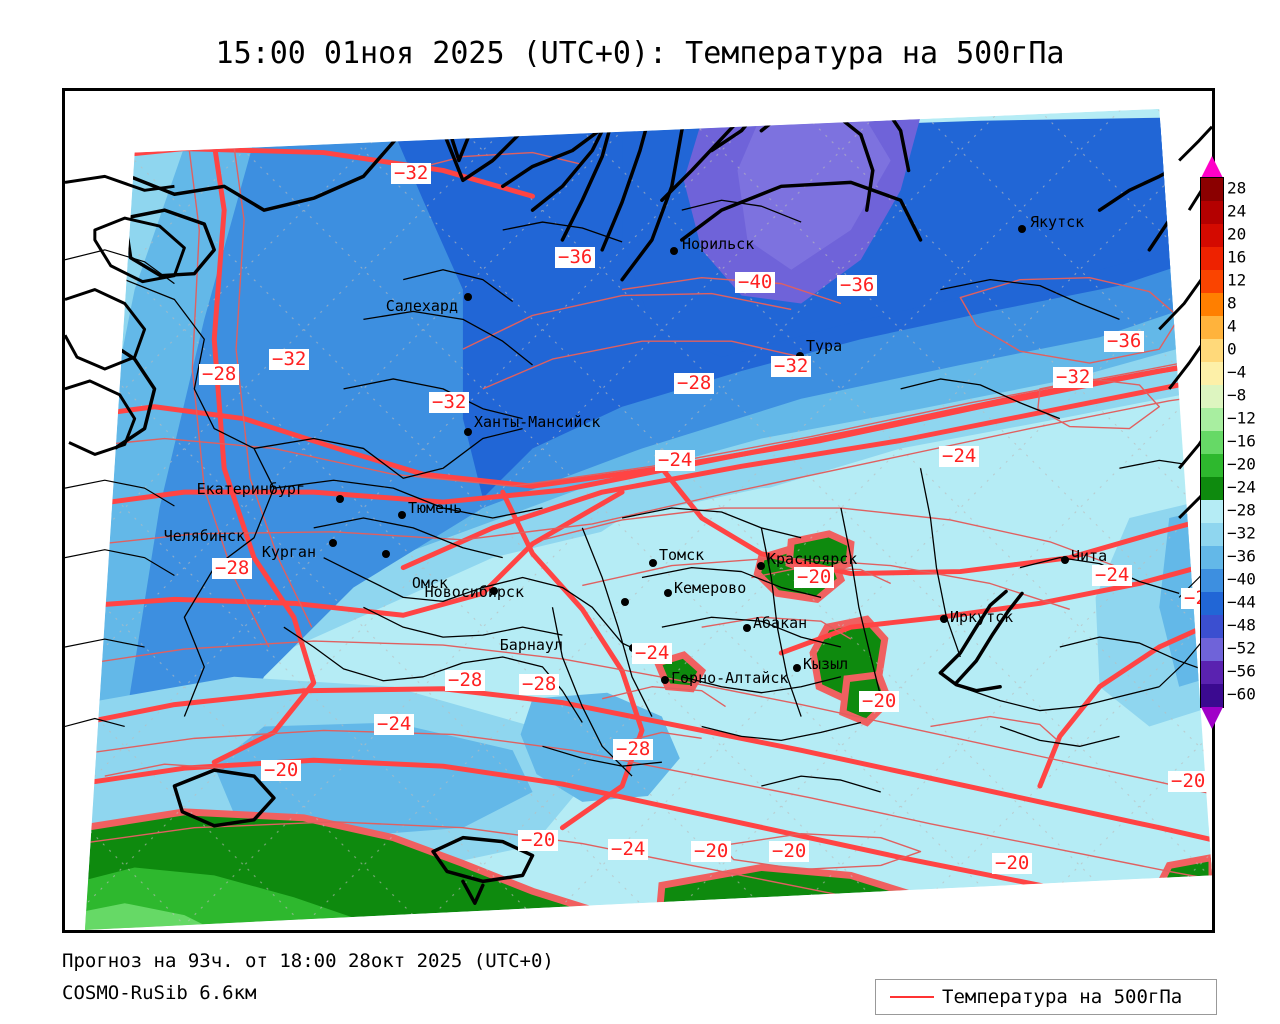 The width and height of the screenshot is (1280, 1024). Describe the element at coordinates (1223, 258) in the screenshot. I see `colorbar-cell: 16` at that location.